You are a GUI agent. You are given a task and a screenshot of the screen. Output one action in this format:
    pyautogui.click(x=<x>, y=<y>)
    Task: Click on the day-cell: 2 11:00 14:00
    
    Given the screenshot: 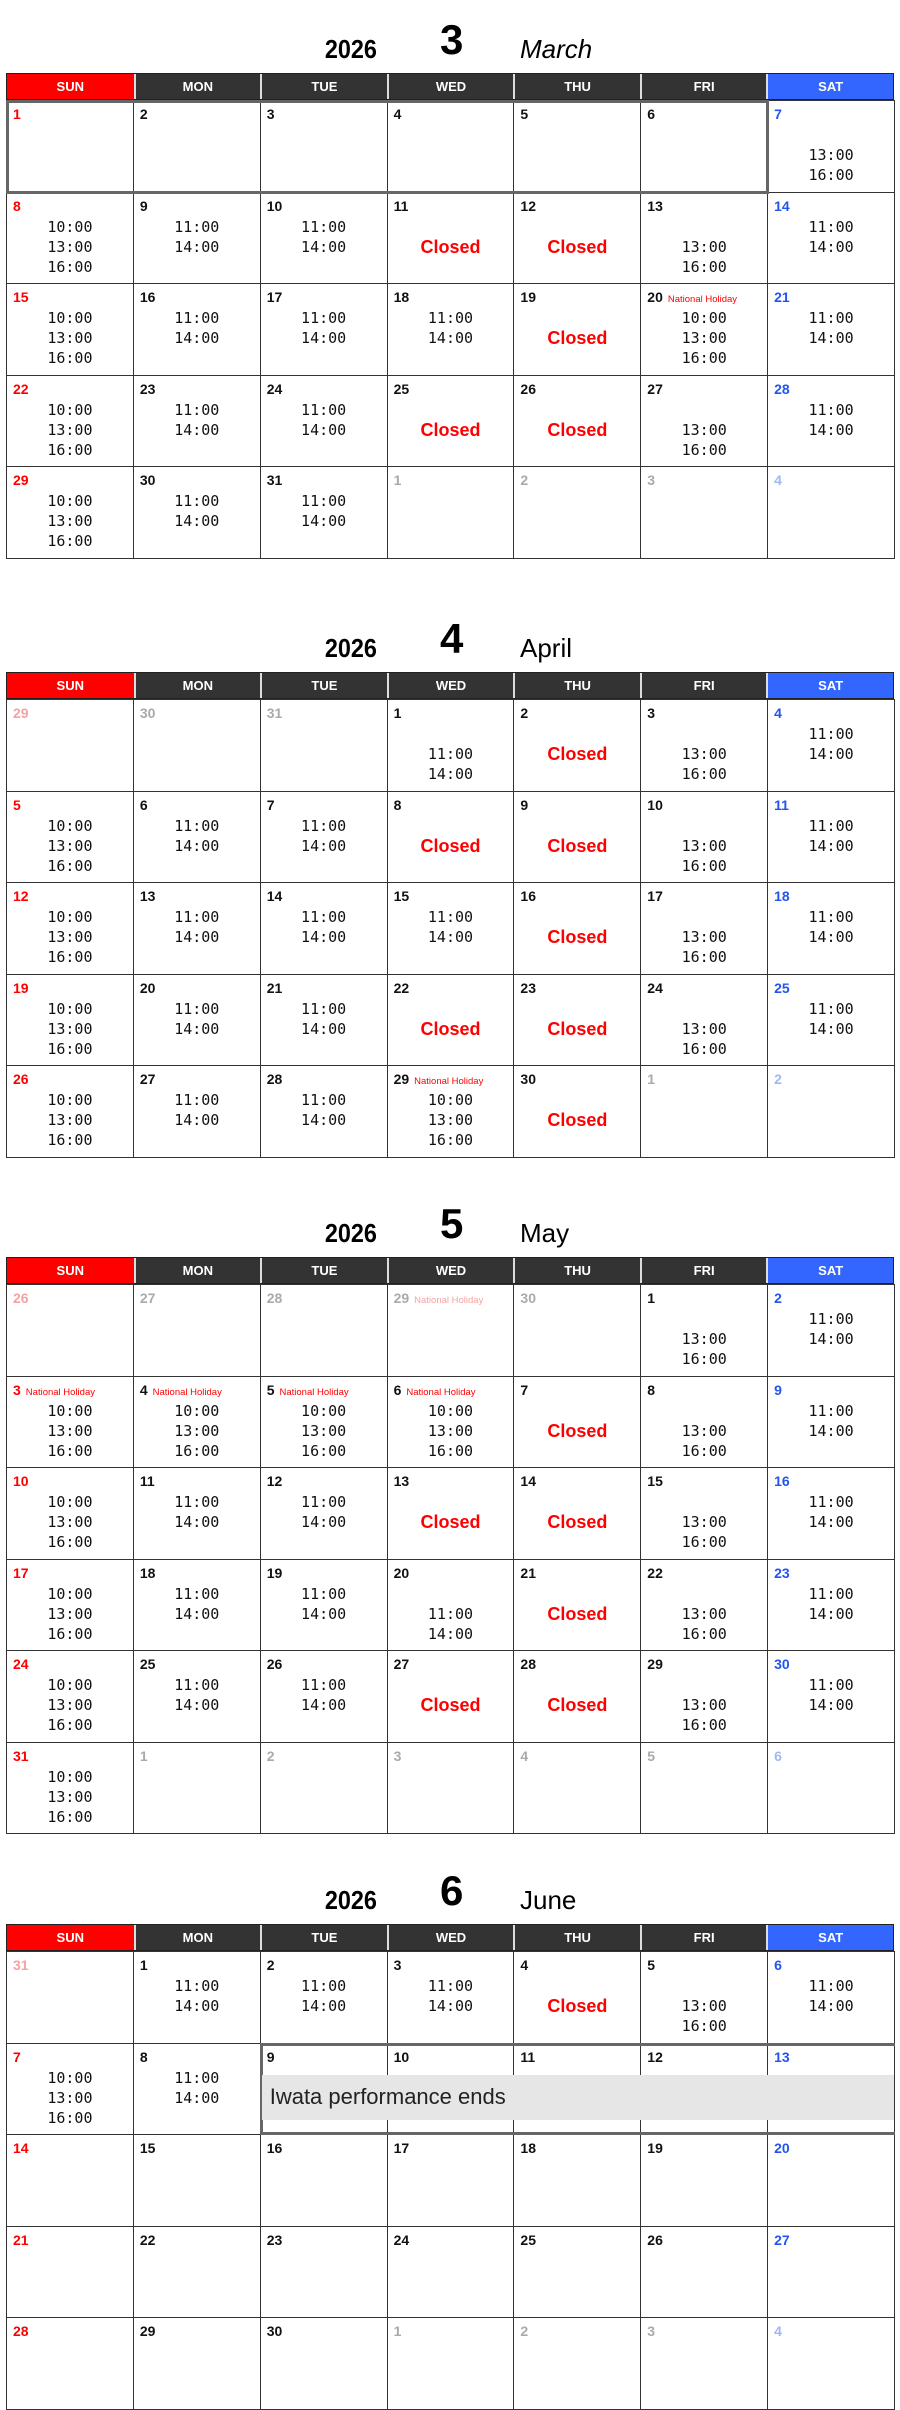 What is the action you would take?
    pyautogui.click(x=831, y=1331)
    